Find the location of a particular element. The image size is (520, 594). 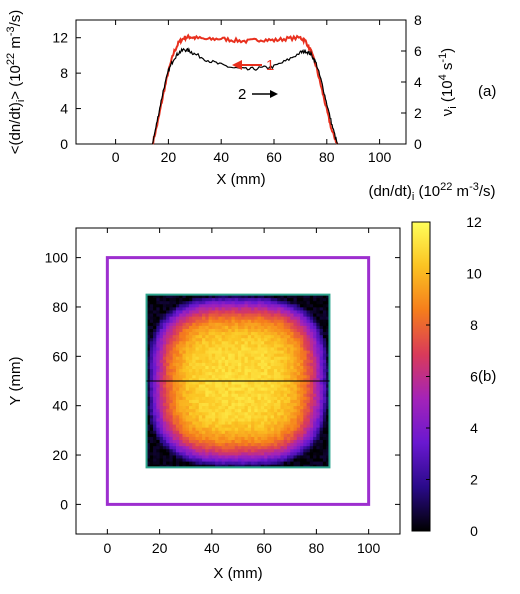

a-left-tick-label: 8 is located at coordinates (64, 73).